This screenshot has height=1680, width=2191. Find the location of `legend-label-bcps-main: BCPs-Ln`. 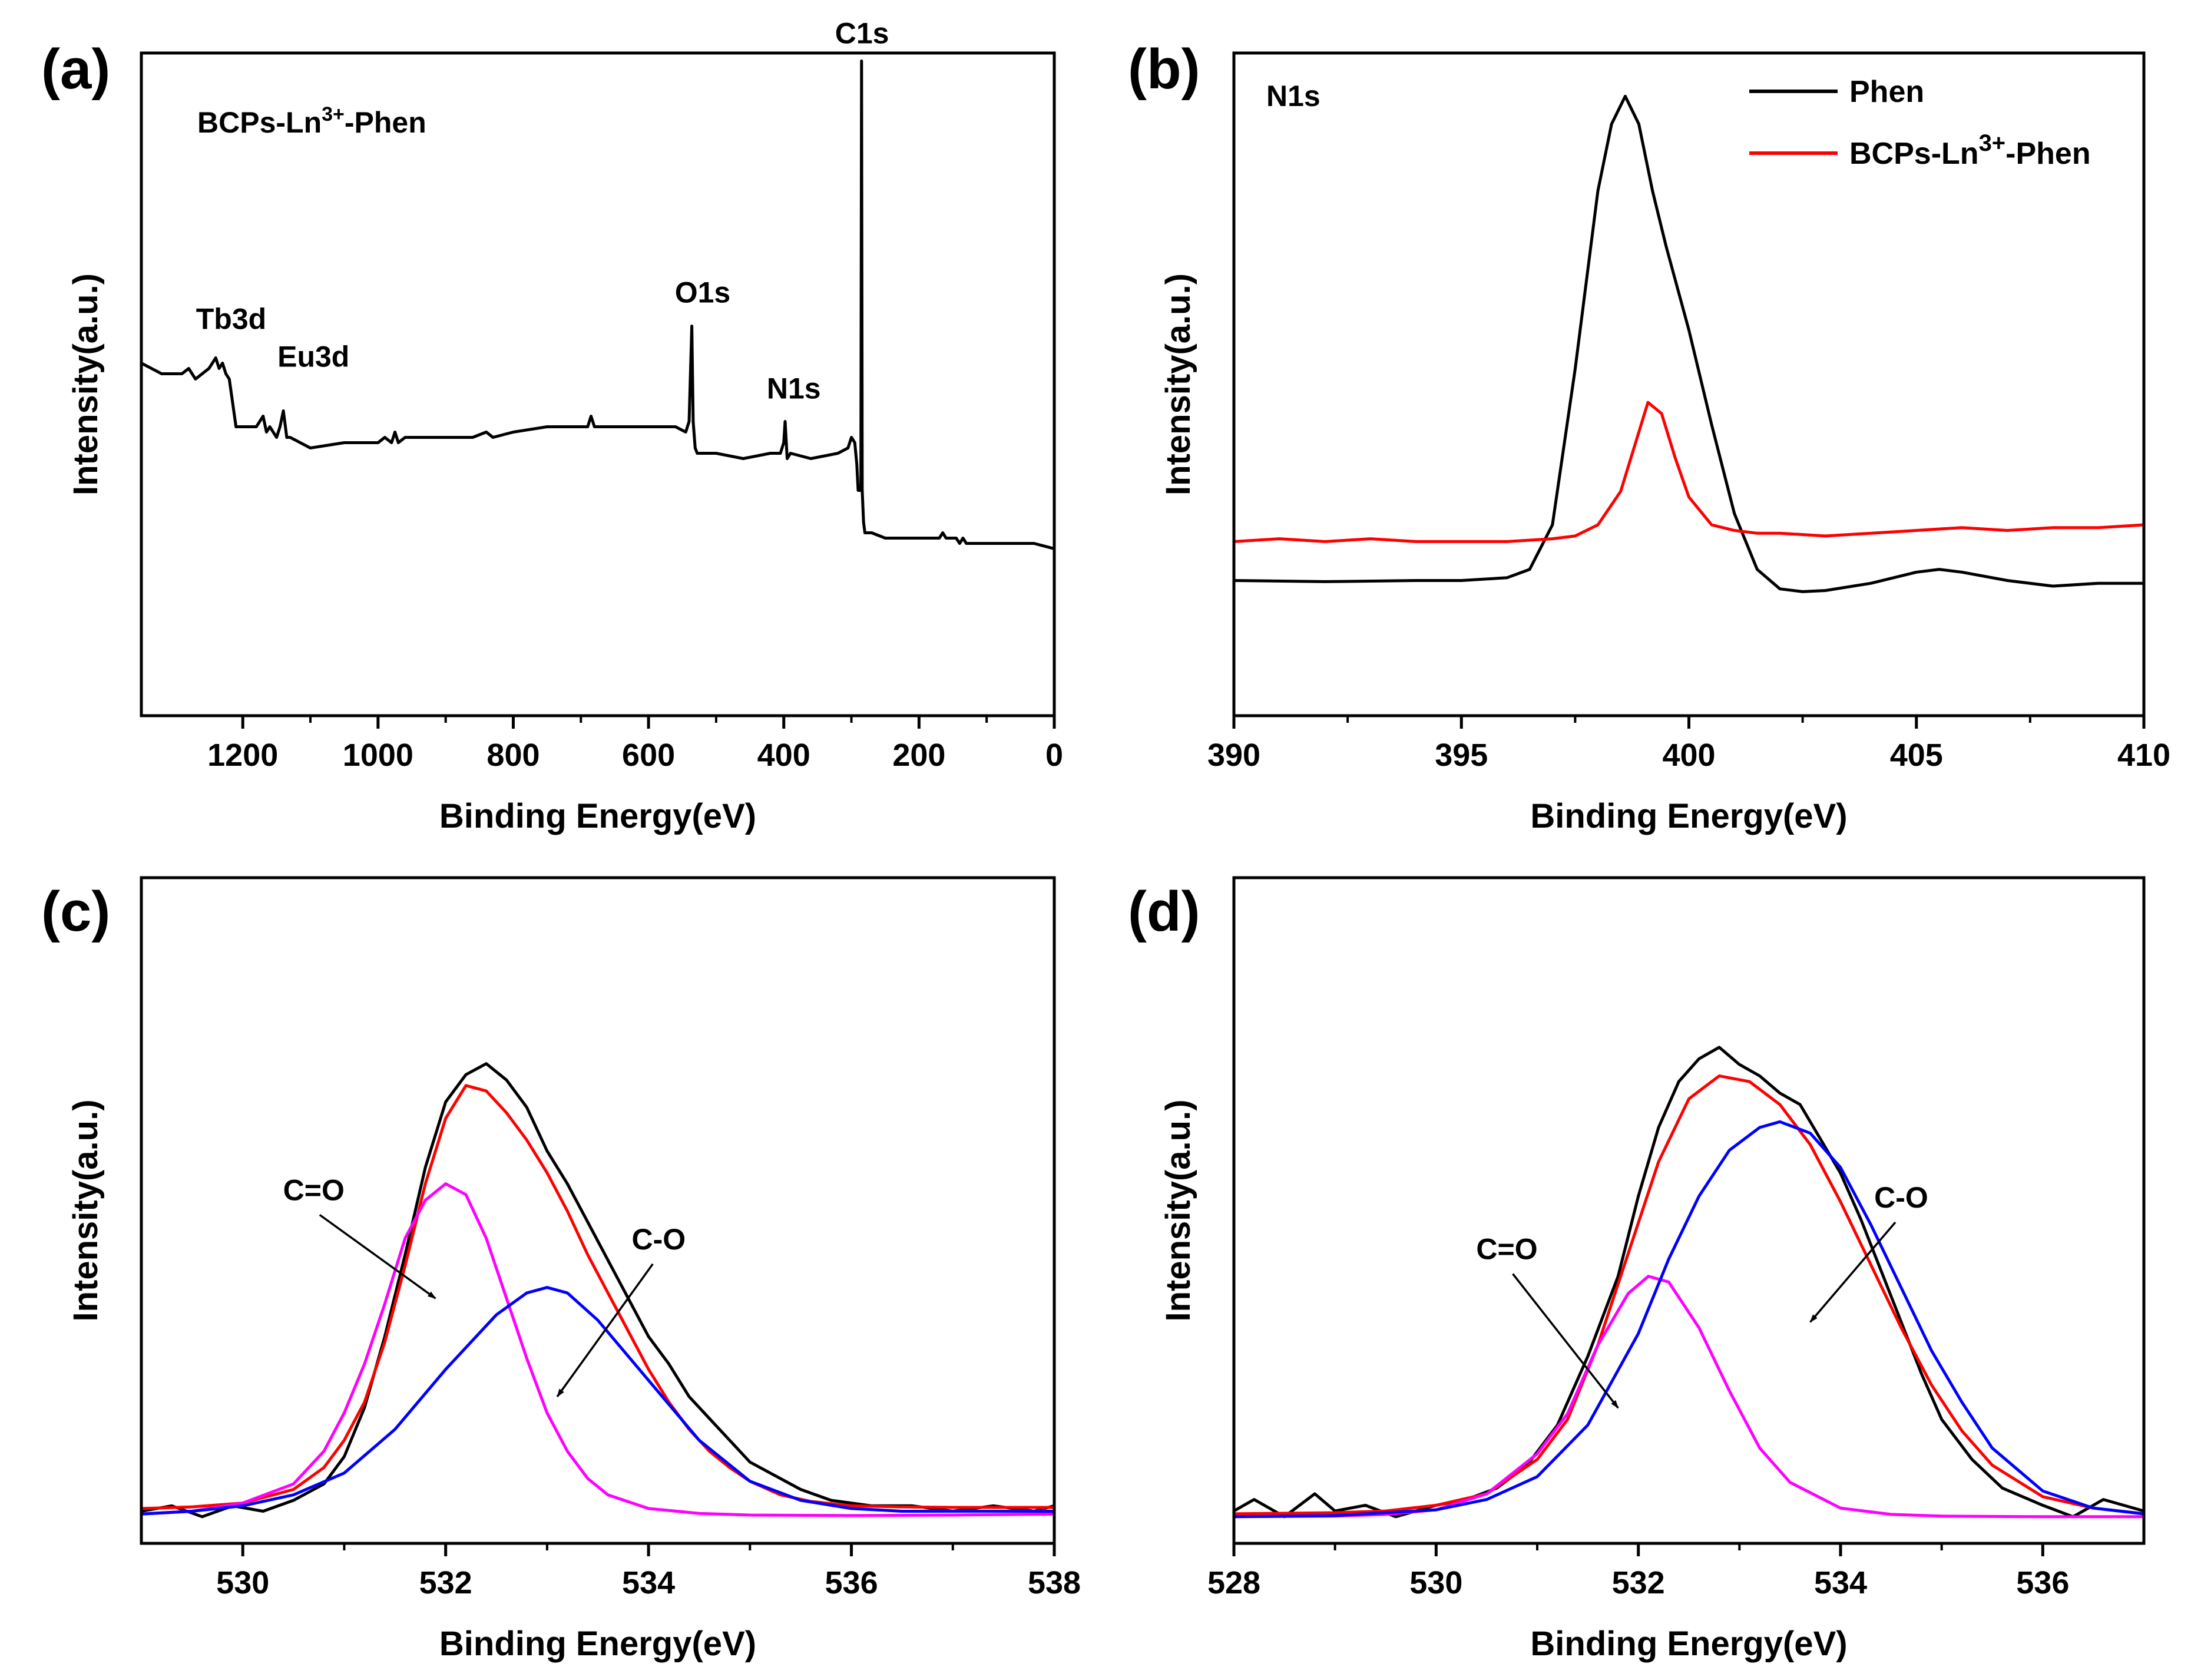

legend-label-bcps-main: BCPs-Ln is located at coordinates (1914, 154).